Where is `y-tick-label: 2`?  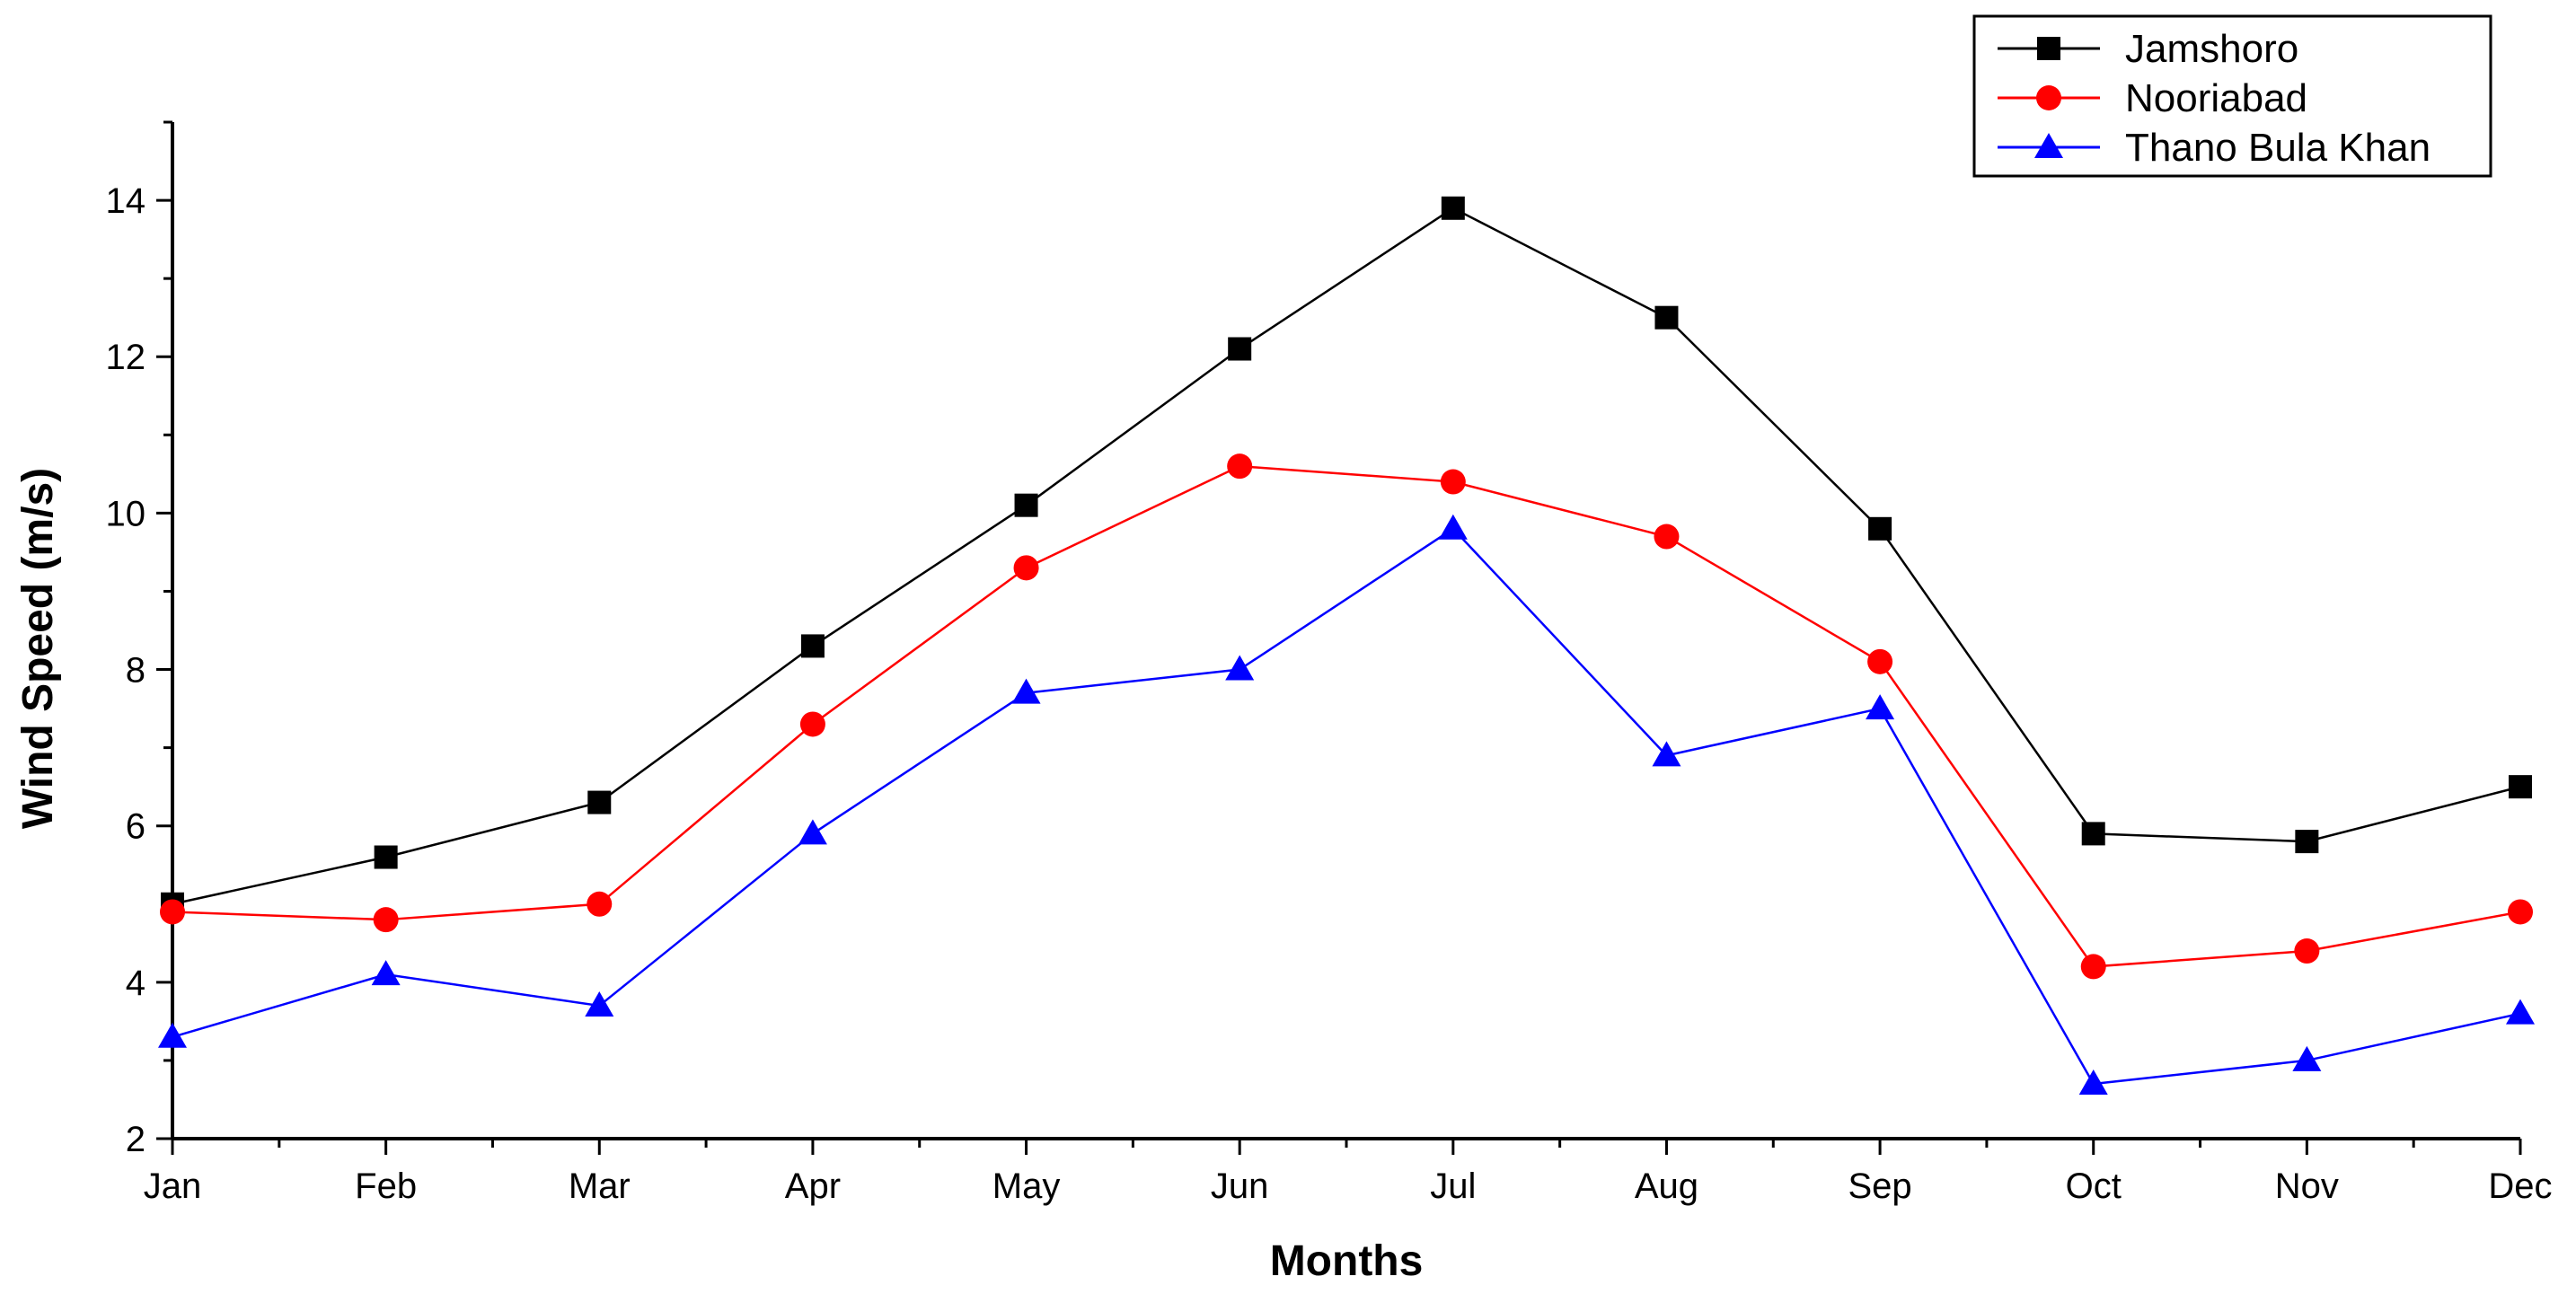
y-tick-label: 2 is located at coordinates (136, 1139).